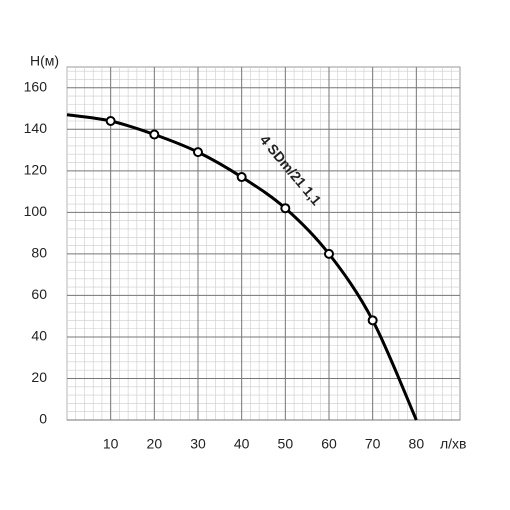 The height and width of the screenshot is (510, 510). What do you see at coordinates (111, 444) in the screenshot?
I see `x-tick-label: 10` at bounding box center [111, 444].